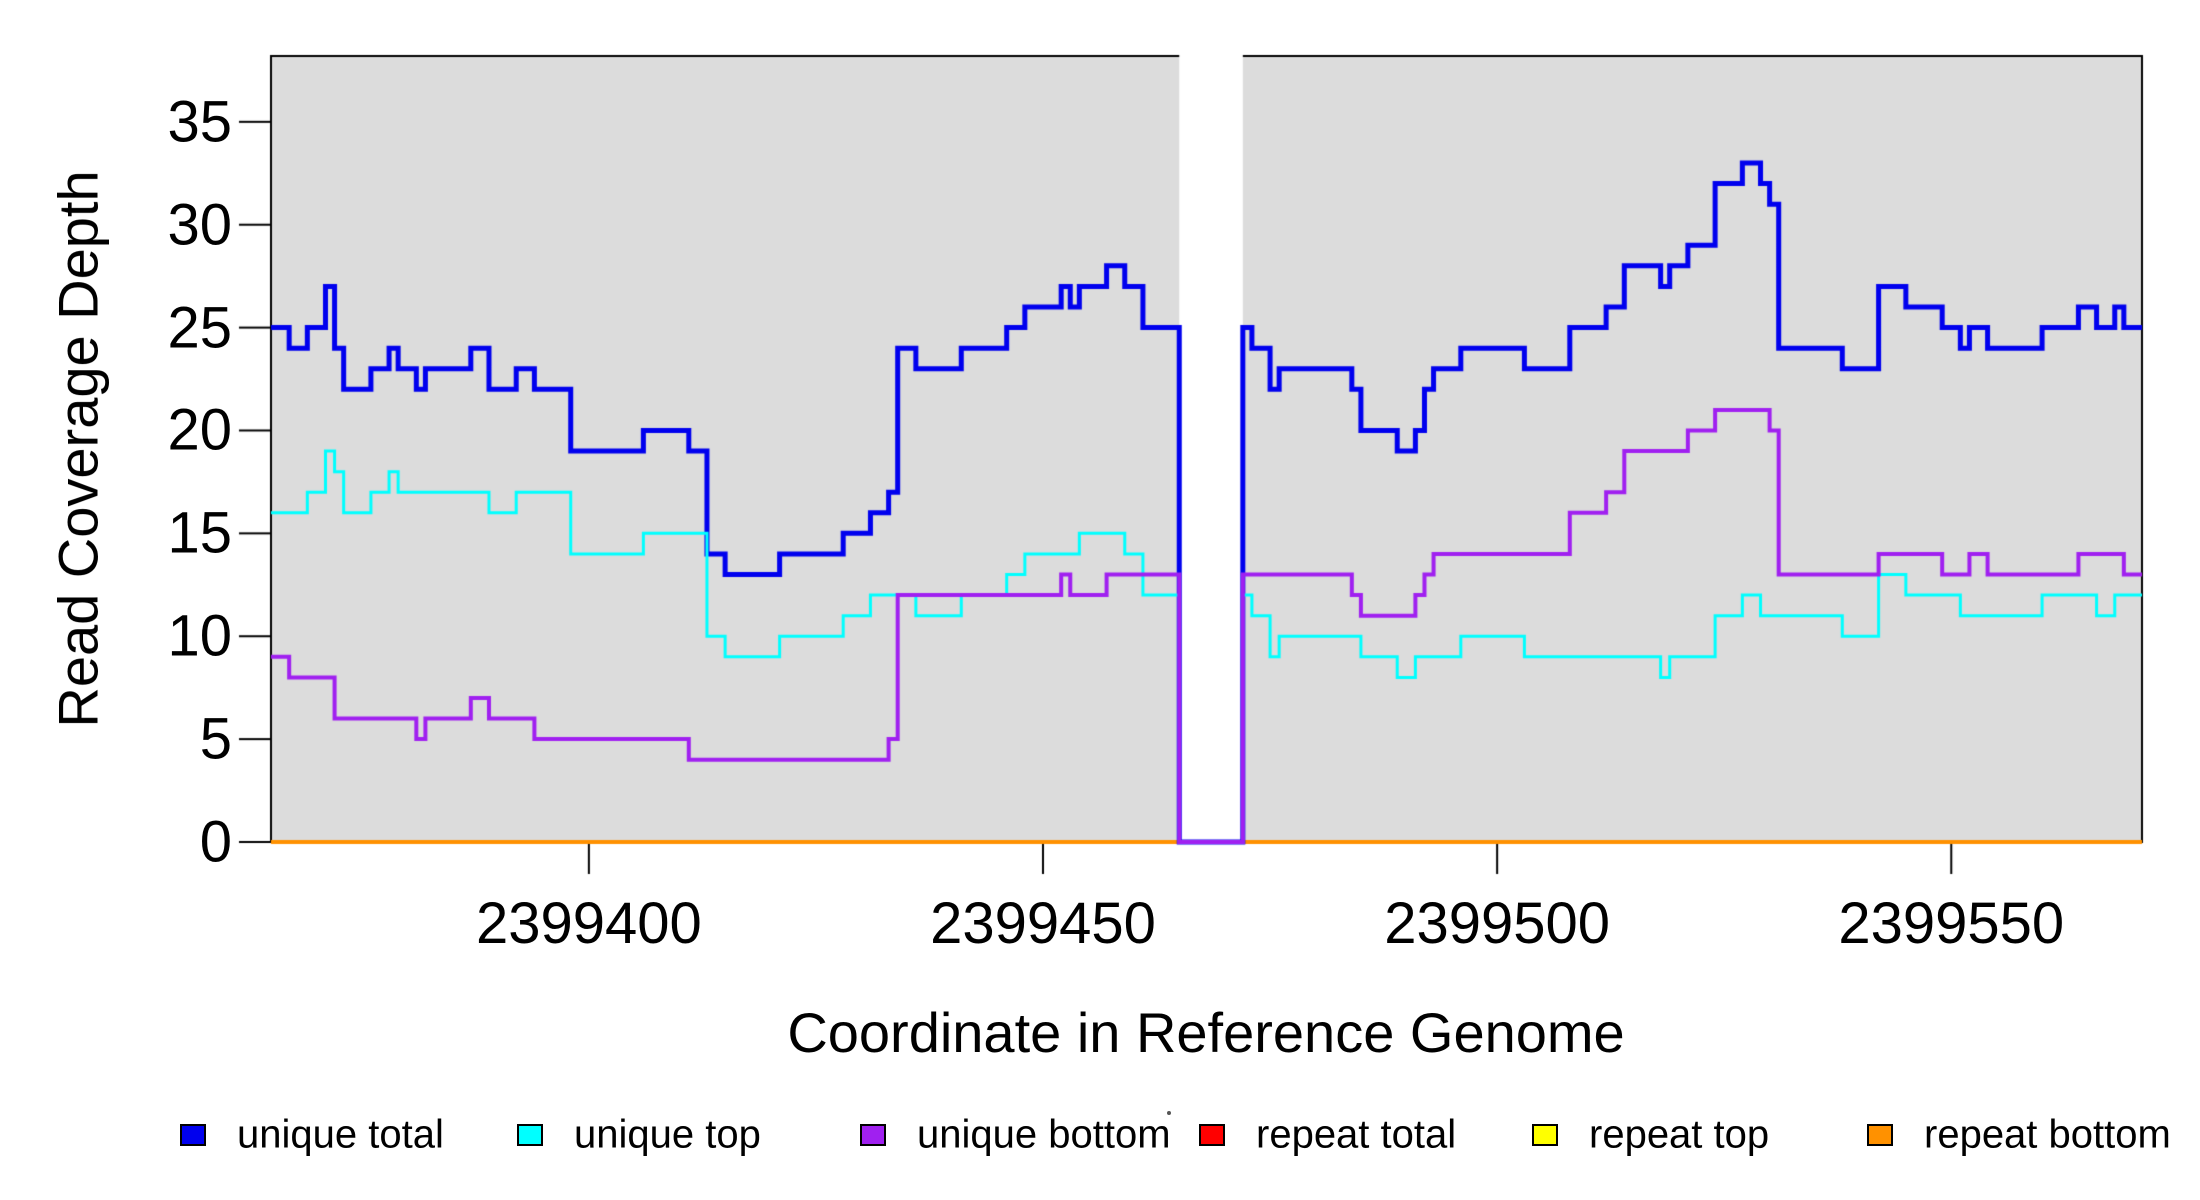 The image size is (2200, 1200). What do you see at coordinates (1206, 1032) in the screenshot?
I see `x-axis-title: Coordinate in Reference Genome` at bounding box center [1206, 1032].